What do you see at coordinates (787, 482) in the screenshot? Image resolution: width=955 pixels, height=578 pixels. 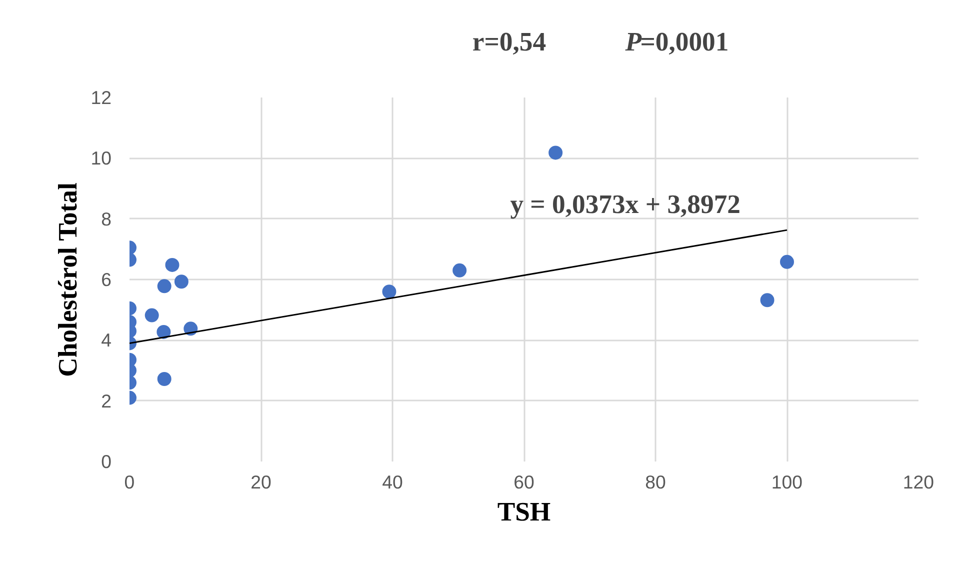 I see `x-tick-label: 100` at bounding box center [787, 482].